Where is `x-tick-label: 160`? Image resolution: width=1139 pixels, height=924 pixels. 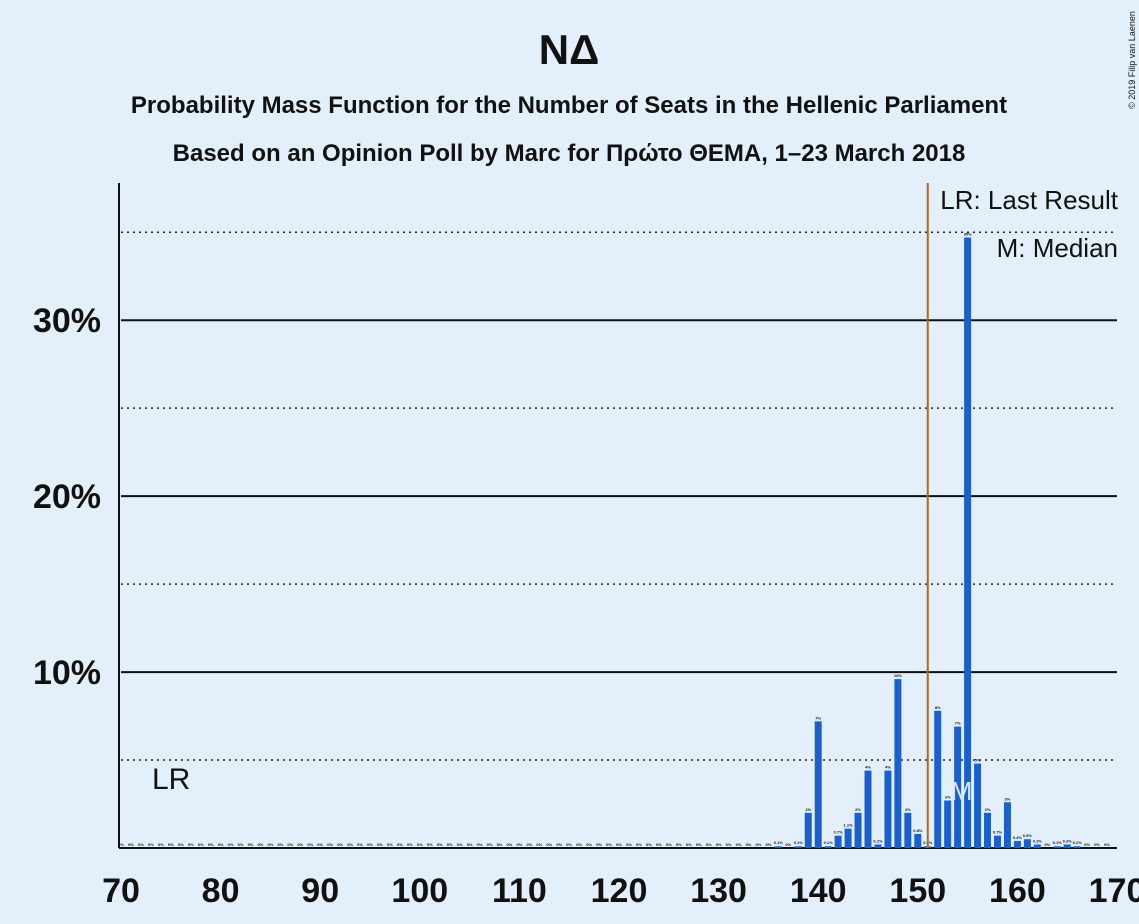
x-tick-label: 160 is located at coordinates (1017, 891).